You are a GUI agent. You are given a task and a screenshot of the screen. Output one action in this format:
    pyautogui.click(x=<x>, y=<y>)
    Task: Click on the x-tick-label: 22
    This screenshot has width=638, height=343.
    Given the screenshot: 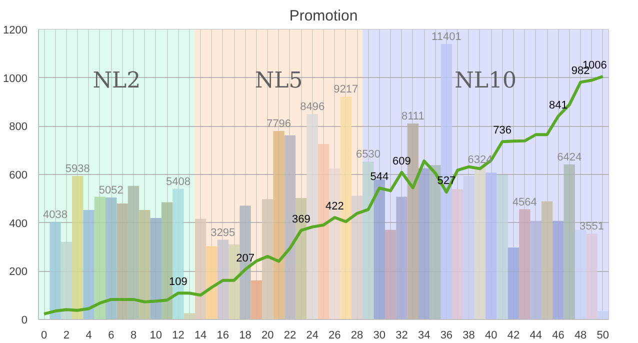 What is the action you would take?
    pyautogui.click(x=290, y=336)
    